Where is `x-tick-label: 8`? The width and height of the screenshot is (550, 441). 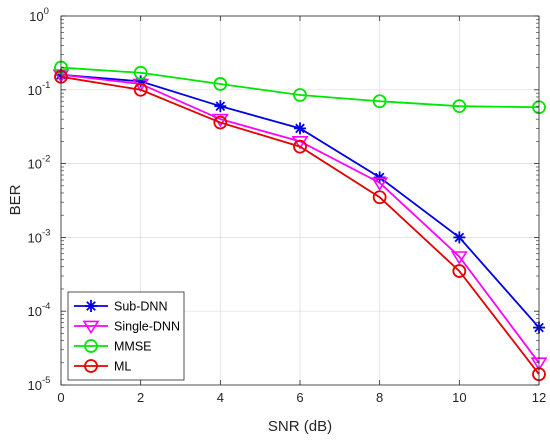 x-tick-label: 8 is located at coordinates (379, 397).